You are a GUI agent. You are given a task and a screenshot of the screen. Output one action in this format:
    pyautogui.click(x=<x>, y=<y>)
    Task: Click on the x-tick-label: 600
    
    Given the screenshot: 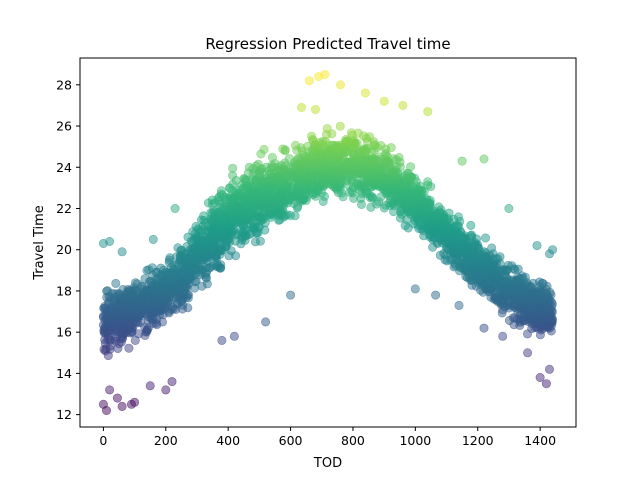 What is the action you would take?
    pyautogui.click(x=291, y=440)
    